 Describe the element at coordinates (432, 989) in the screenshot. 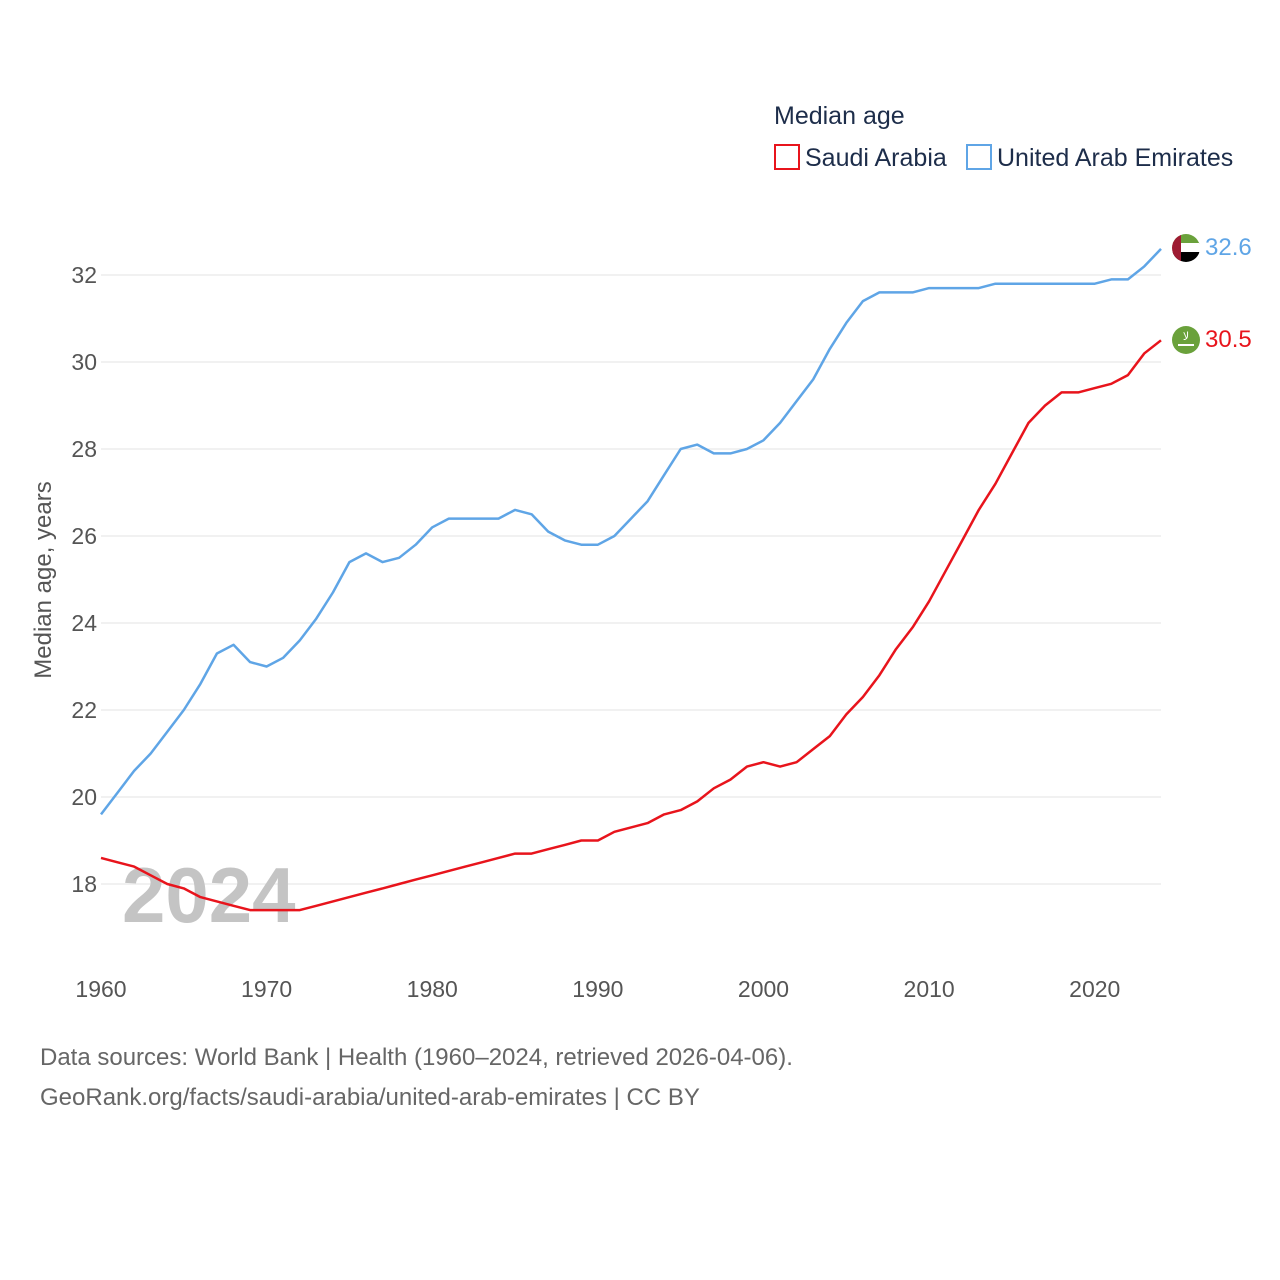

I see `x-tick-label-1980: 1980` at that location.